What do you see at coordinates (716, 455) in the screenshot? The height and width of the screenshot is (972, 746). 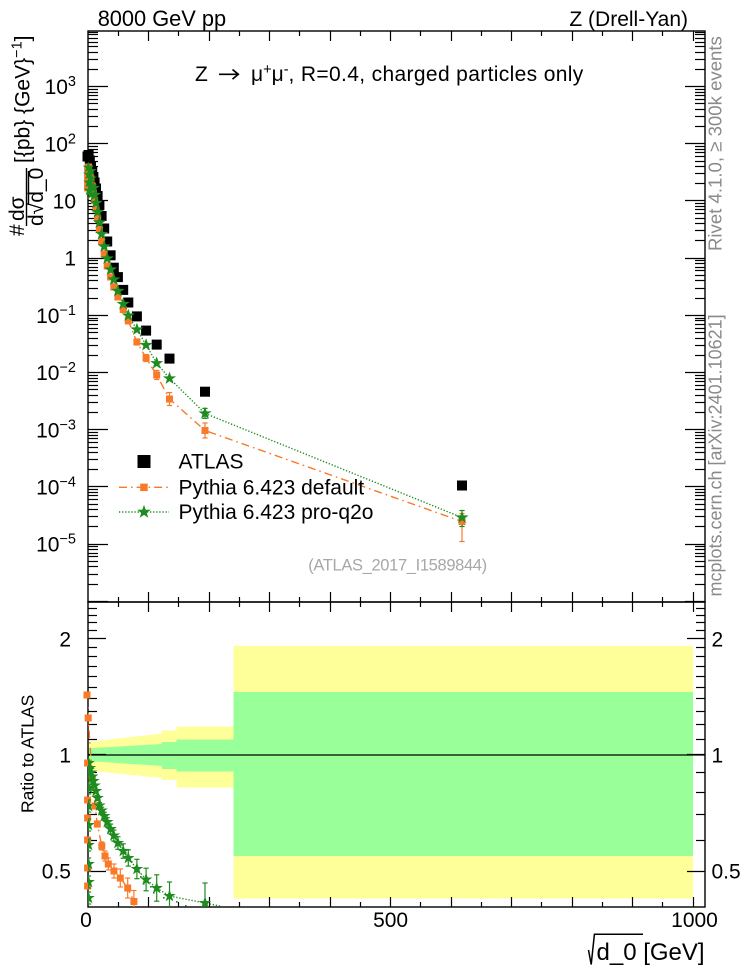 I see `svg-text:mcplots.cern.ch [arXiv:2401.10: mcplots.cern.ch [arXiv:2401.10621]` at bounding box center [716, 455].